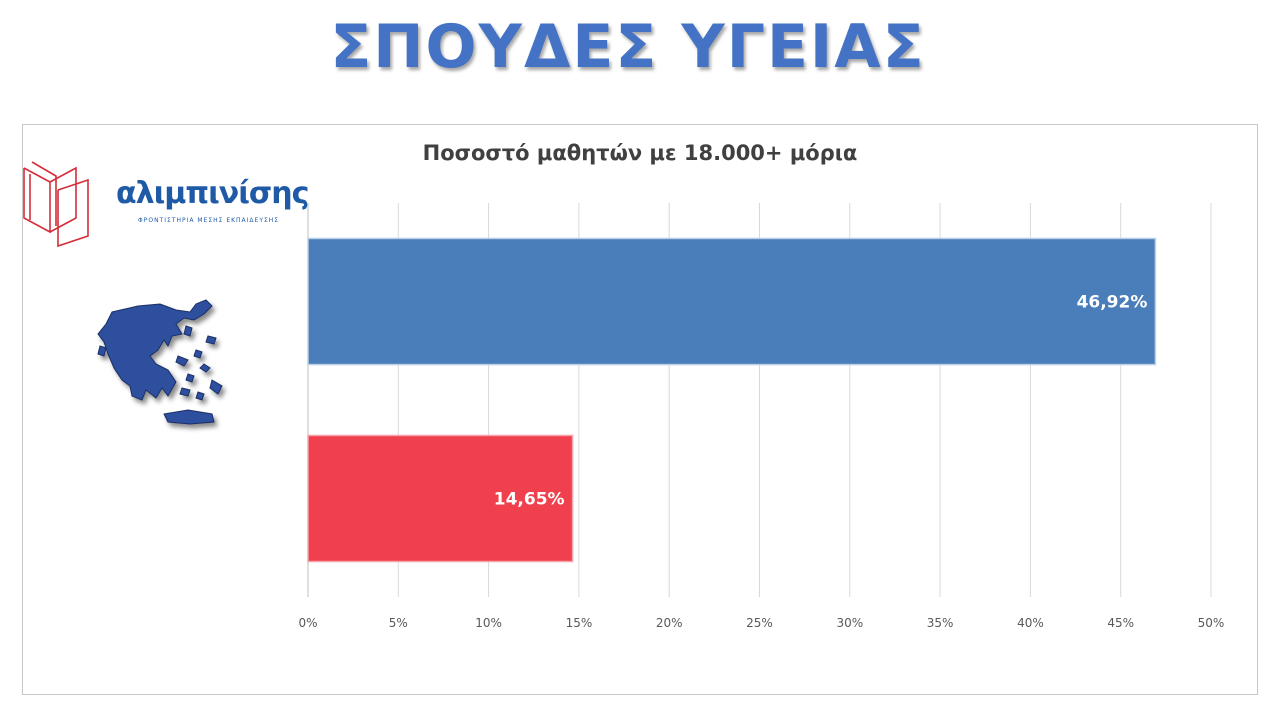 Image resolution: width=1280 pixels, height=720 pixels. What do you see at coordinates (398, 623) in the screenshot?
I see `x-tick-label: 5%` at bounding box center [398, 623].